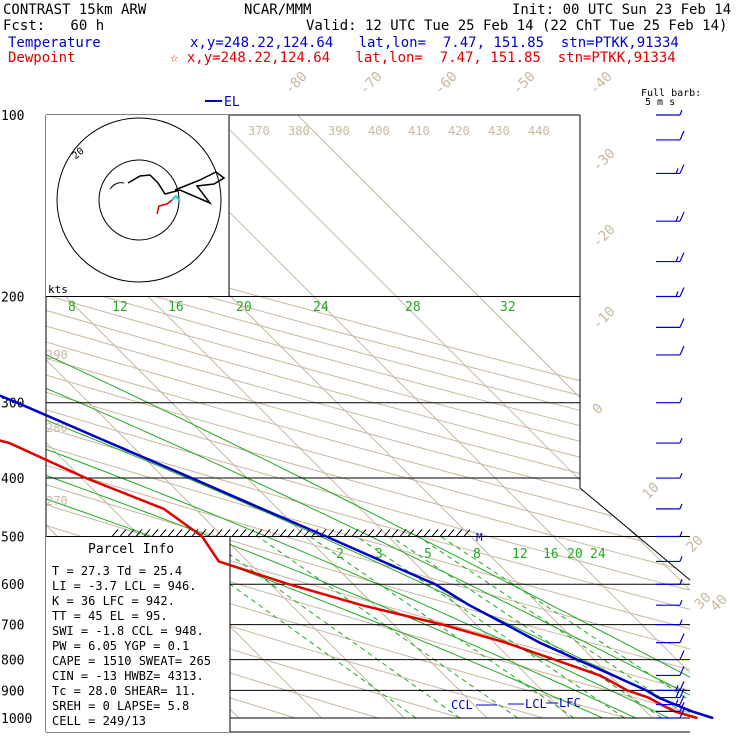 Image resolution: width=740 pixels, height=740 pixels. Describe the element at coordinates (598, 409) in the screenshot. I see `isotherm-label: 0` at that location.